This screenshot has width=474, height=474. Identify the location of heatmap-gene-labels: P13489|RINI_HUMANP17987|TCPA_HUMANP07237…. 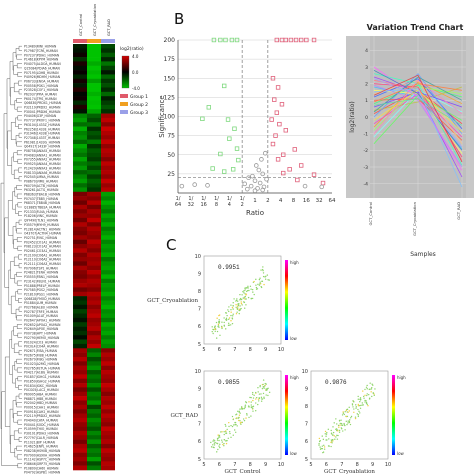
(43, 259).